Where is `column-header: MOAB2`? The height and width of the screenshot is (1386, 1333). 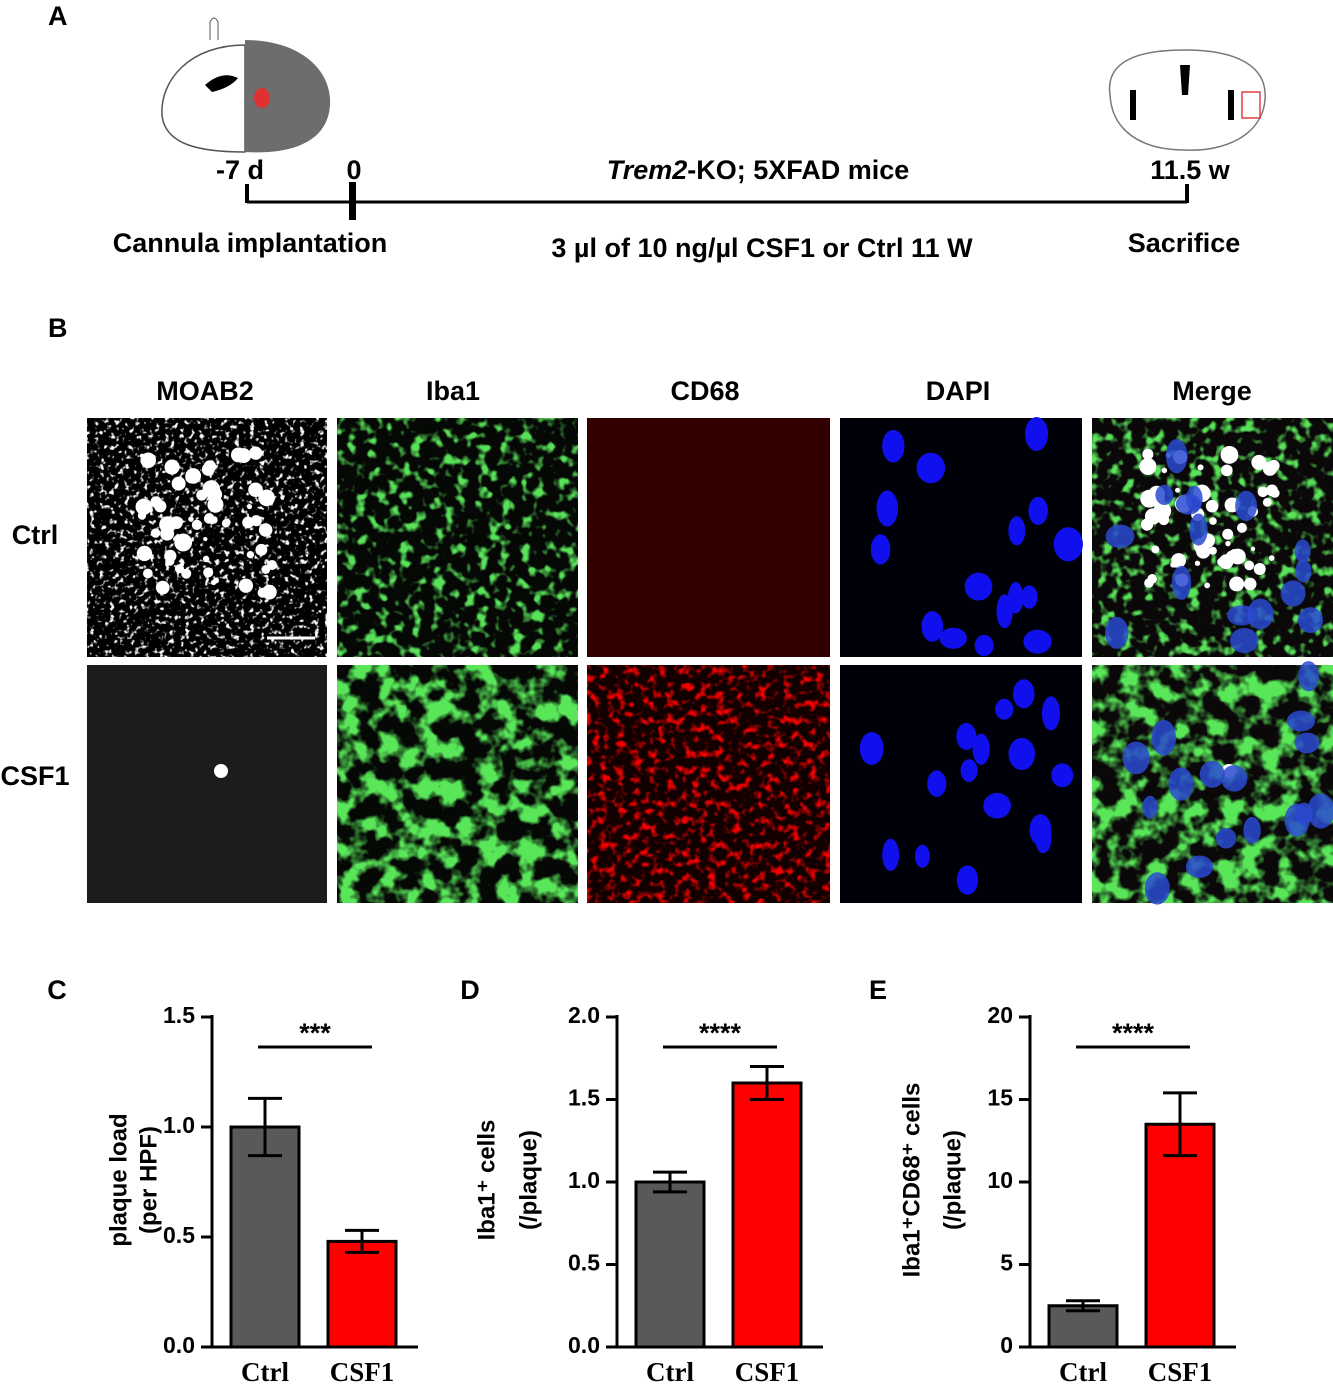 column-header: MOAB2 is located at coordinates (205, 391).